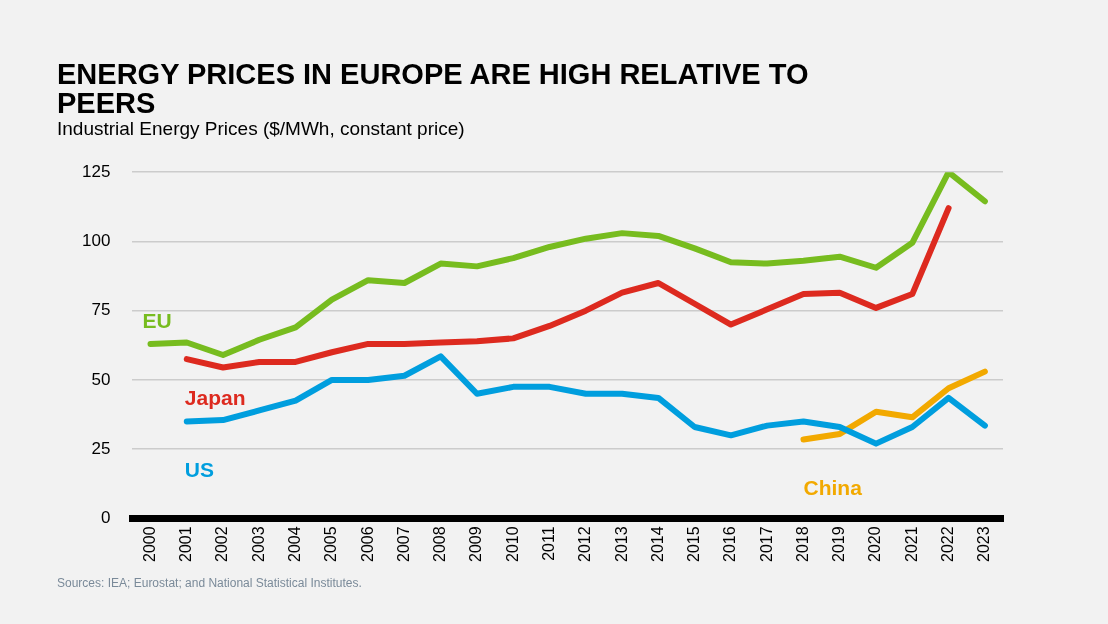  I want to click on x-tick-label: 2000, so click(149, 544).